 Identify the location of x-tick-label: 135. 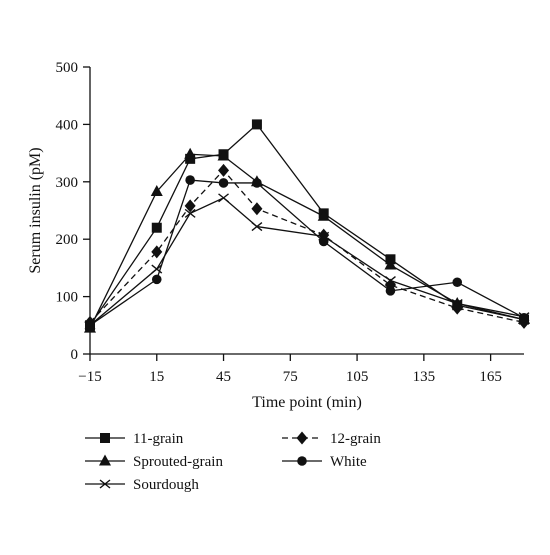
(424, 377).